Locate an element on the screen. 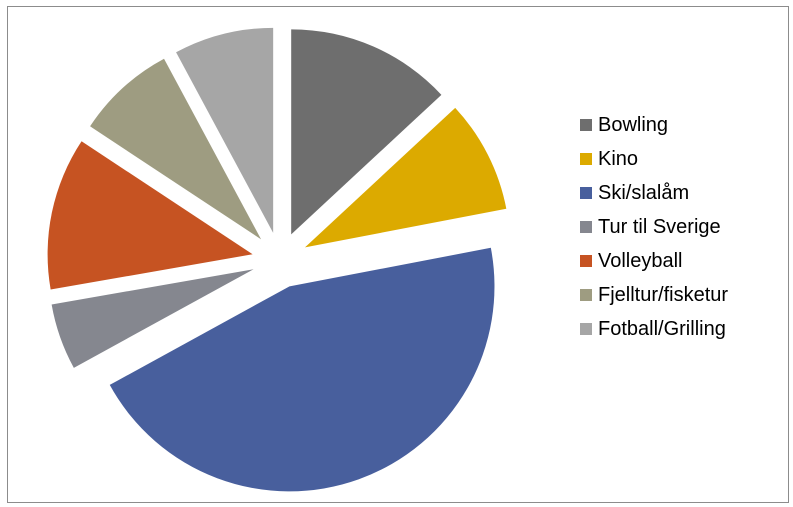 The image size is (793, 507). legend-item: Volleyball is located at coordinates (680, 261).